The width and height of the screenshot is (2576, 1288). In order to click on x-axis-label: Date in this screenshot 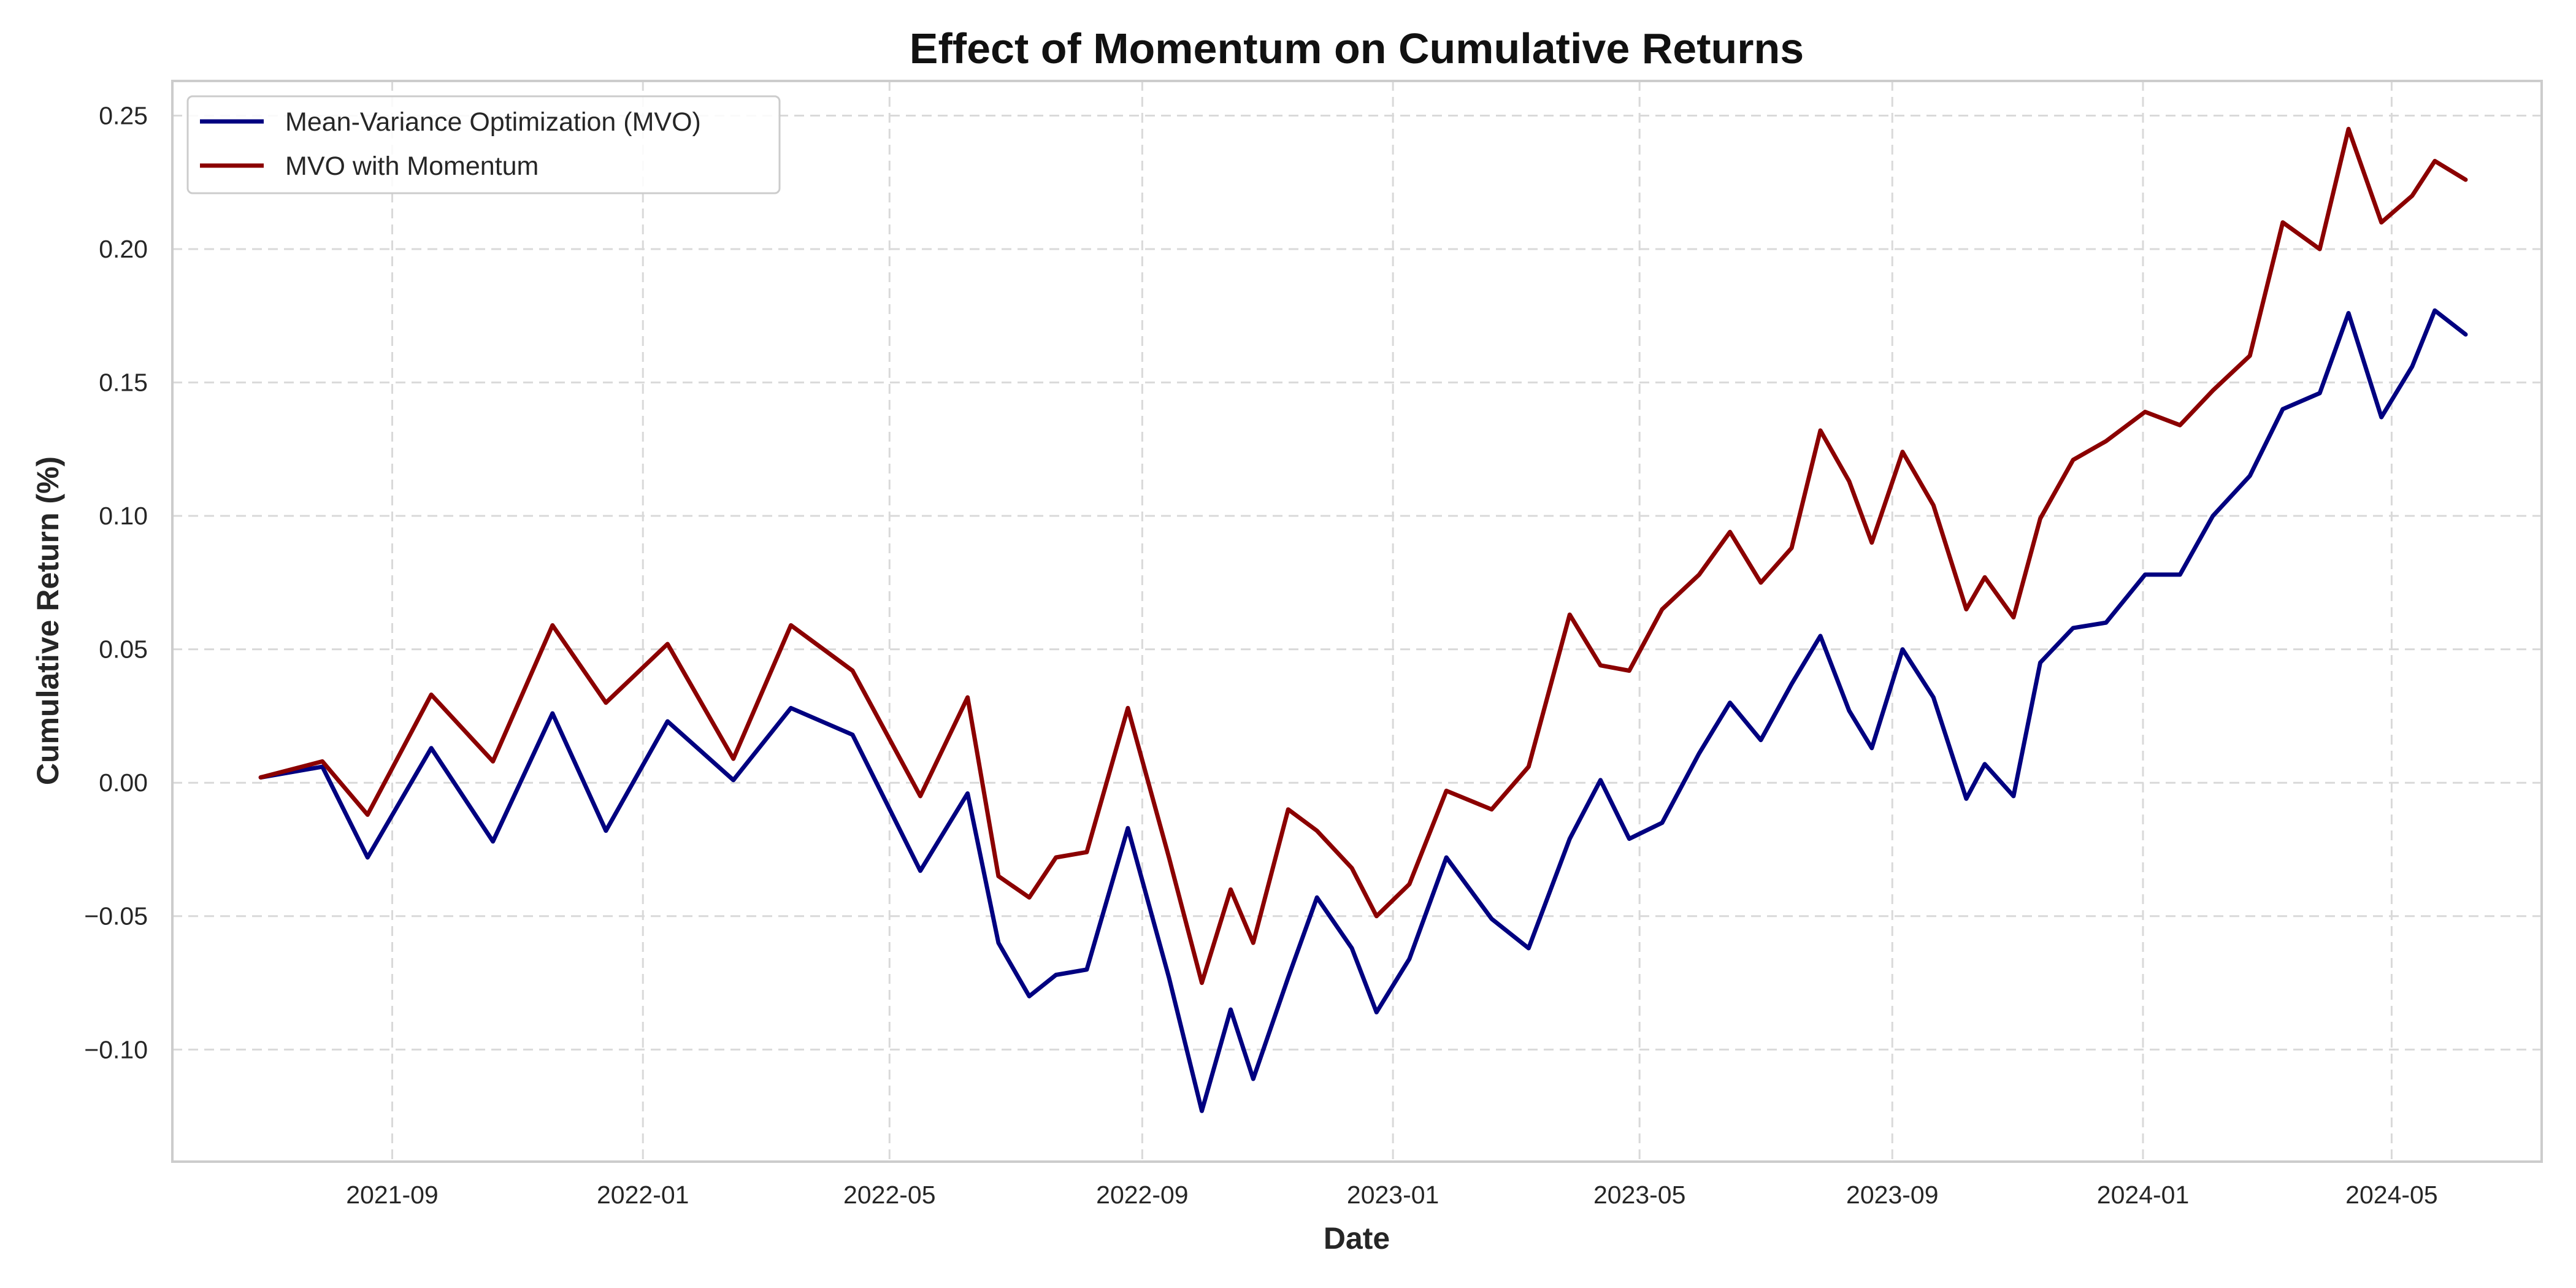, I will do `click(1357, 1238)`.